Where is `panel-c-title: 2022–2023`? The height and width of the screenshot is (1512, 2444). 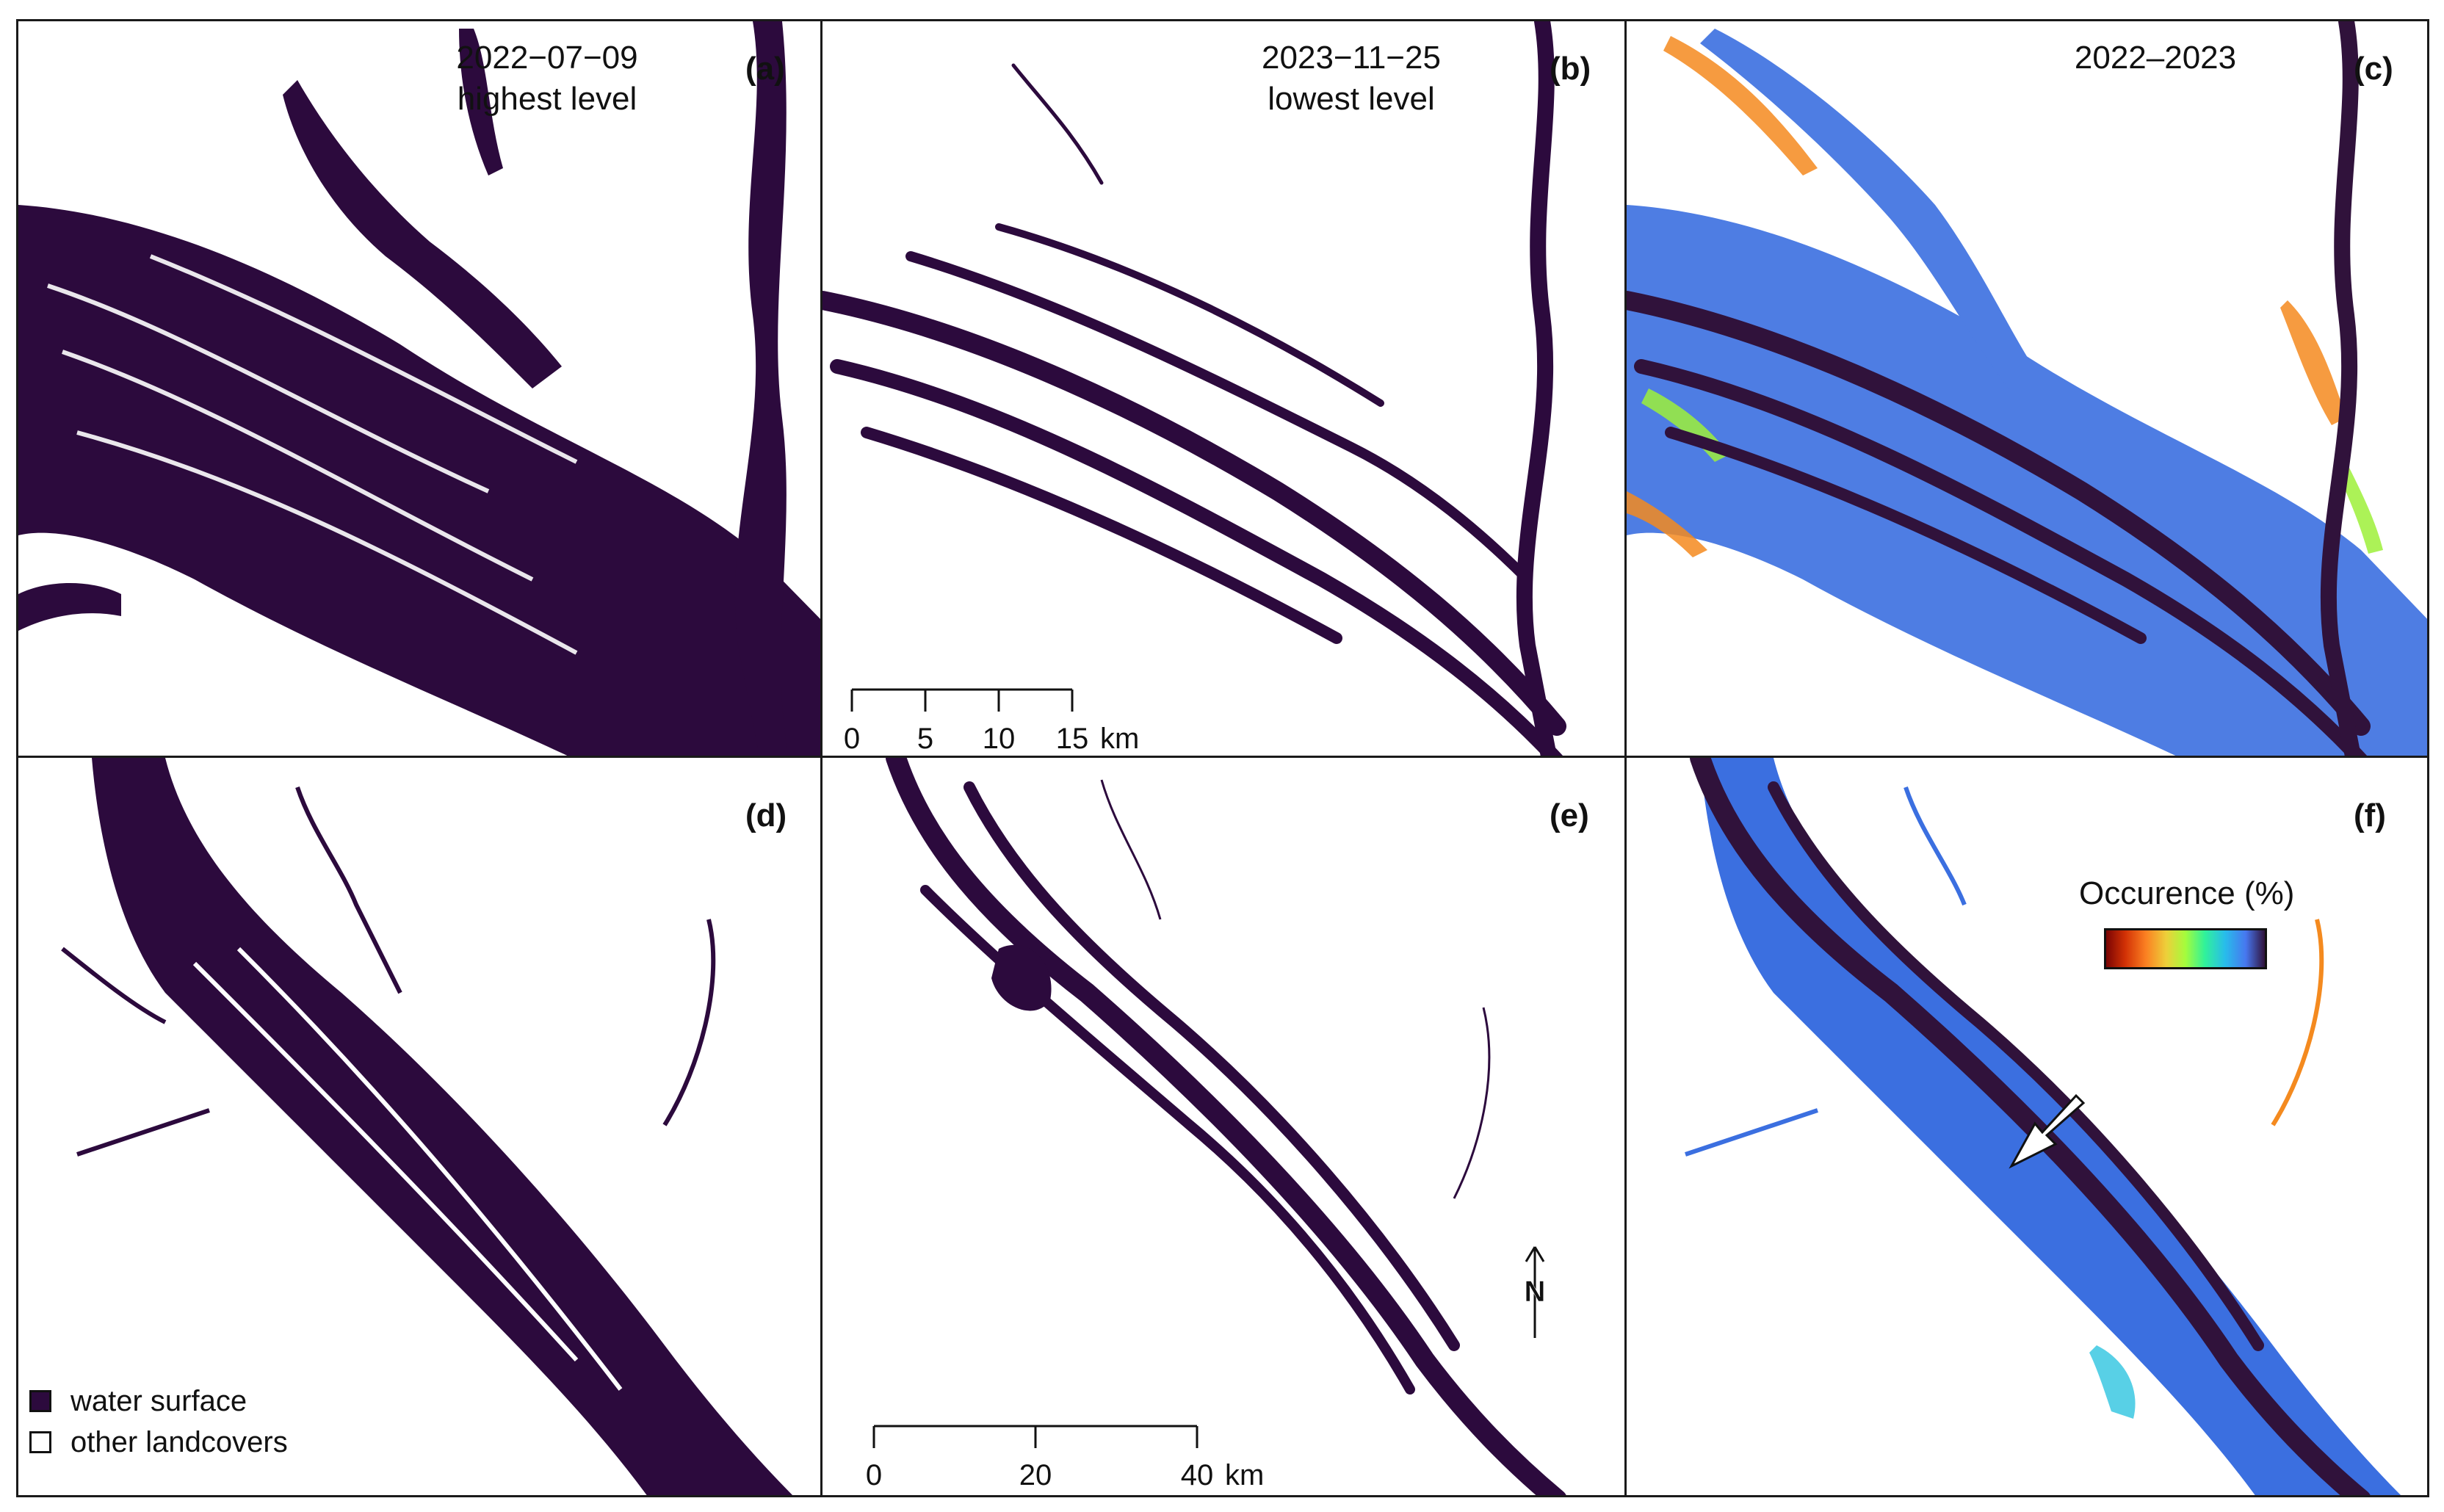
panel-c-title: 2022–2023 is located at coordinates (2155, 58).